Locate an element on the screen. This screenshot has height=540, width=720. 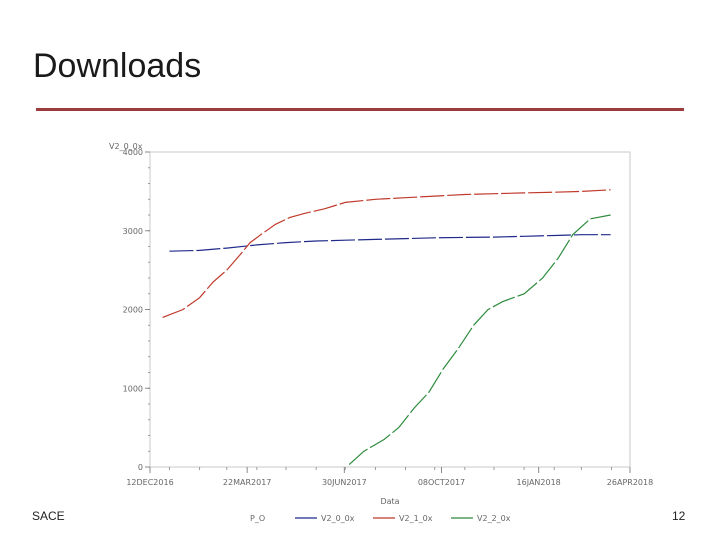
y-tick-label: 0 is located at coordinates (140, 467).